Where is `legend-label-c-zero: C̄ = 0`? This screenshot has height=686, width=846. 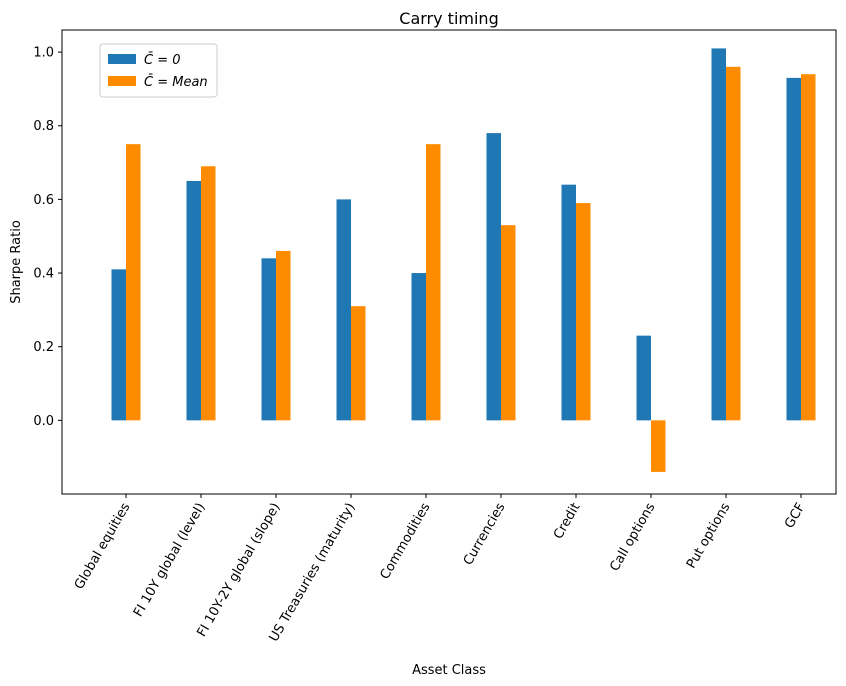 legend-label-c-zero: C̄ = 0 is located at coordinates (162, 60).